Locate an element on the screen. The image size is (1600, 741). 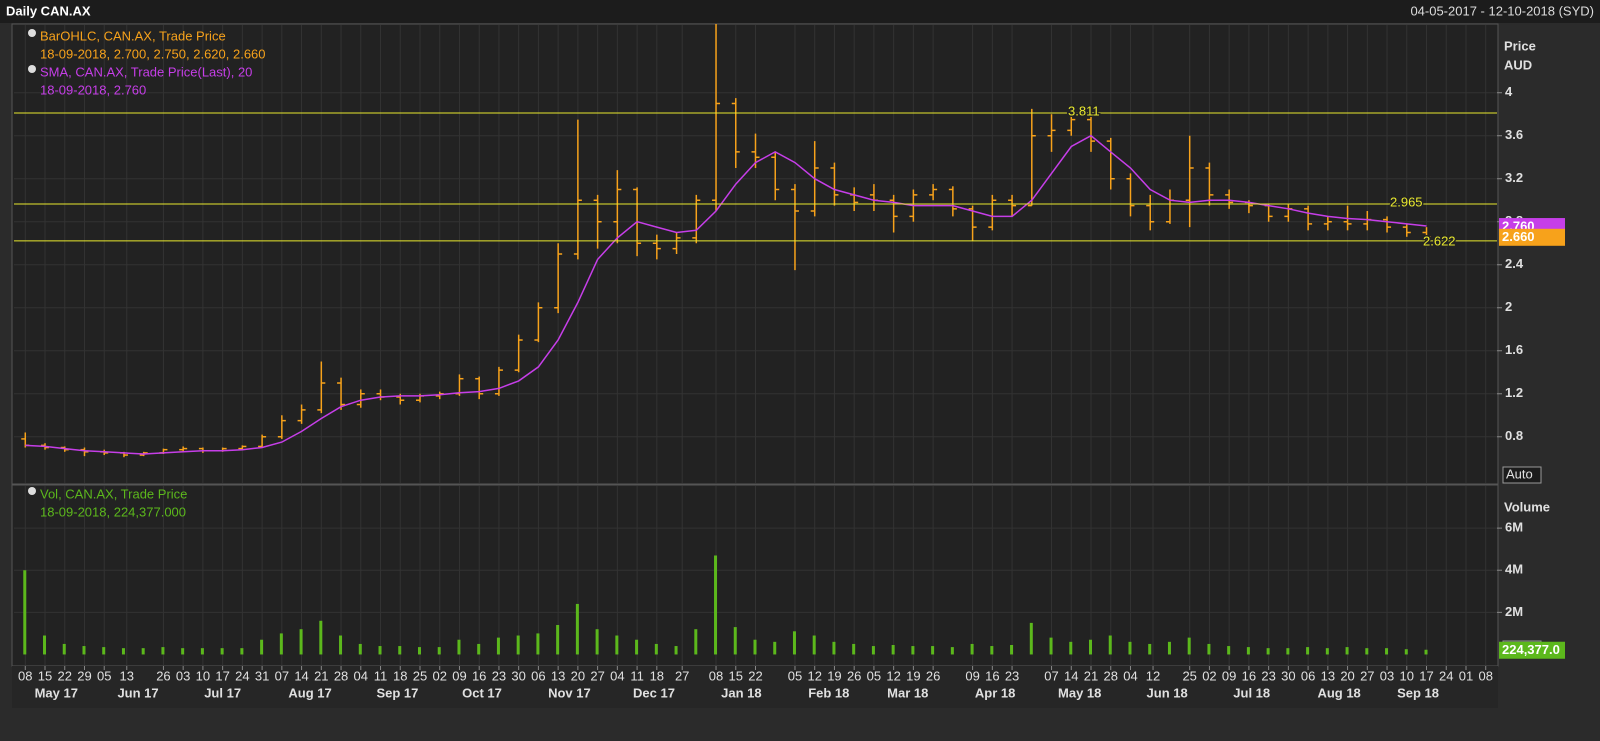
month-label: Dec 17 is located at coordinates (654, 692).